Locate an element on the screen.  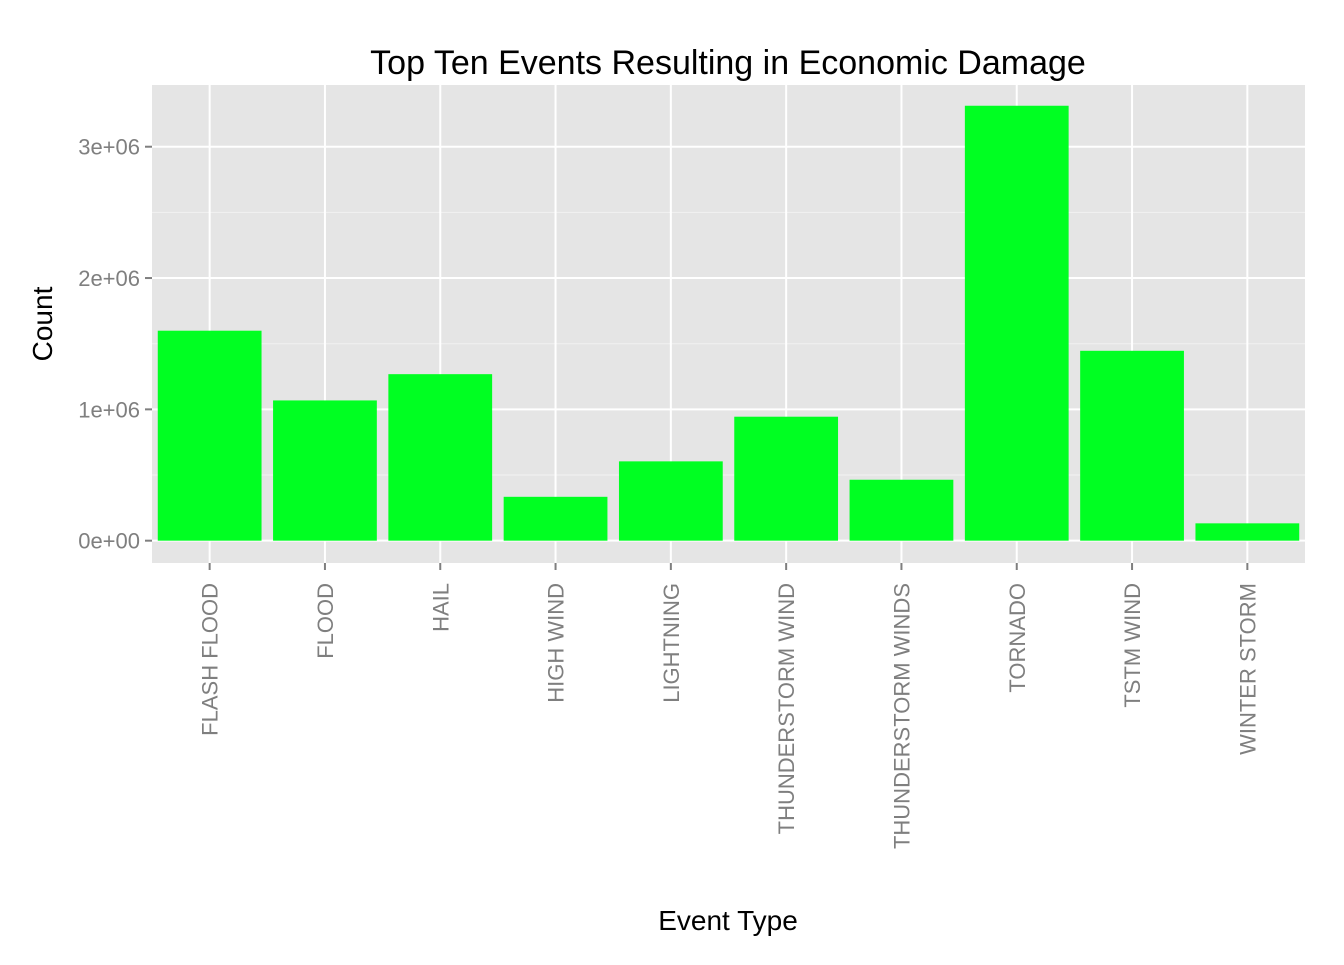
y-axis-title: Count is located at coordinates (42, 323).